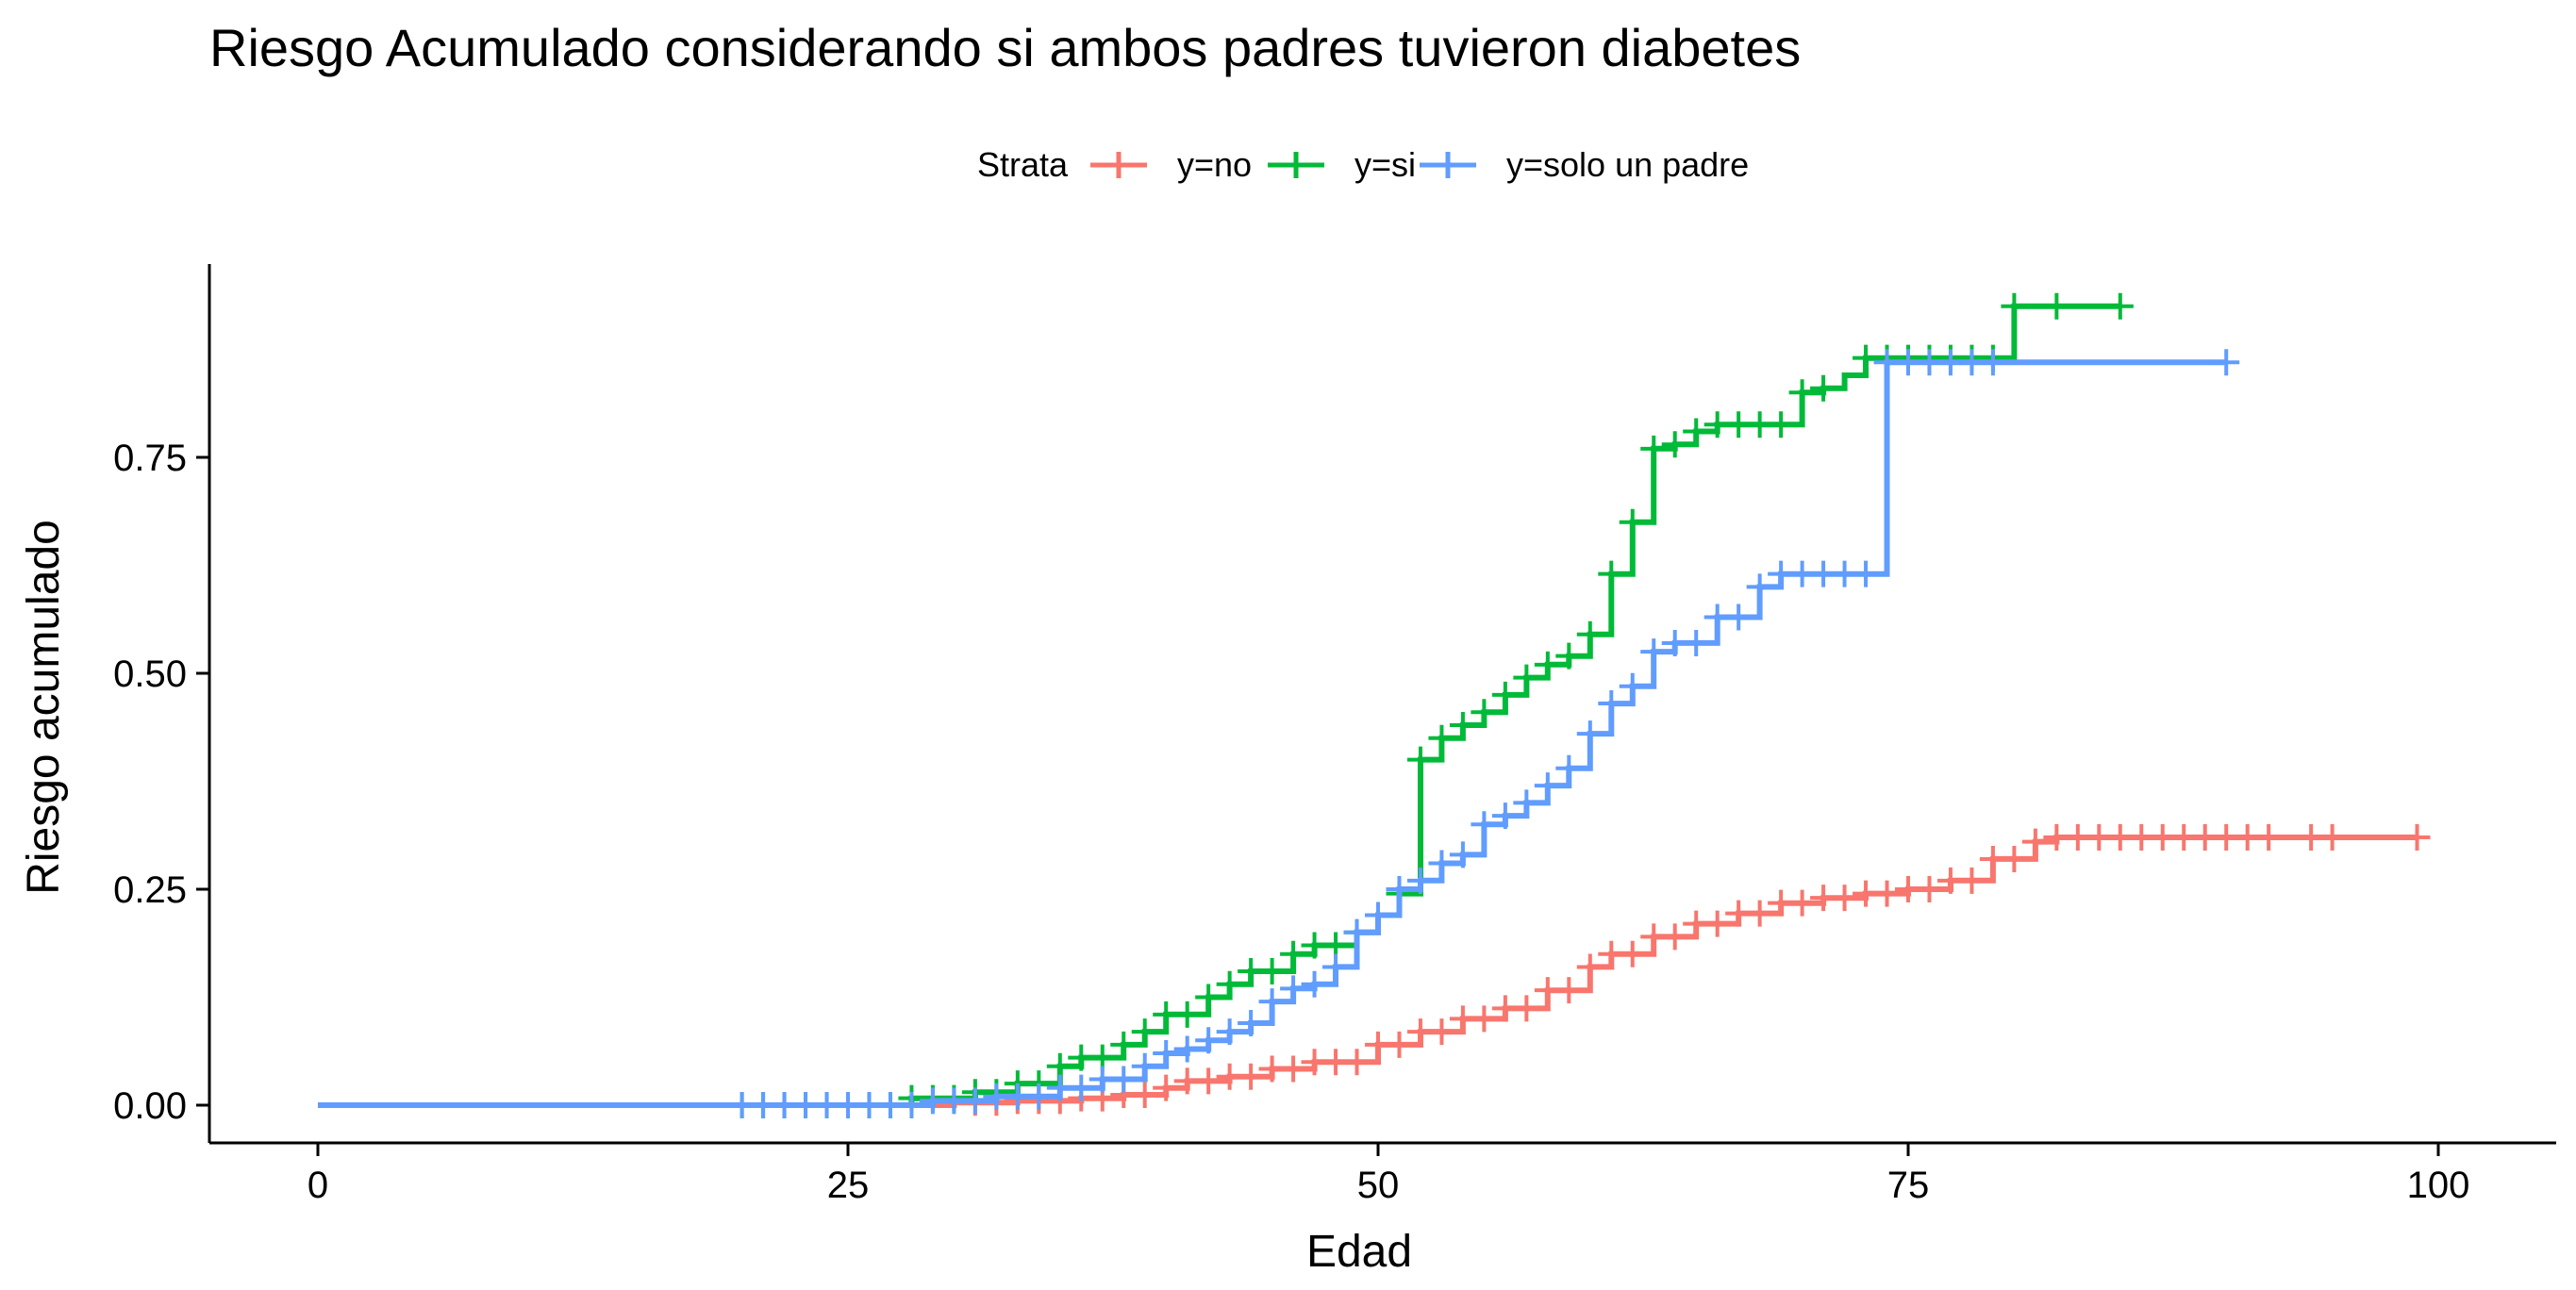  I want to click on x-tick-label: 50, so click(1378, 1185).